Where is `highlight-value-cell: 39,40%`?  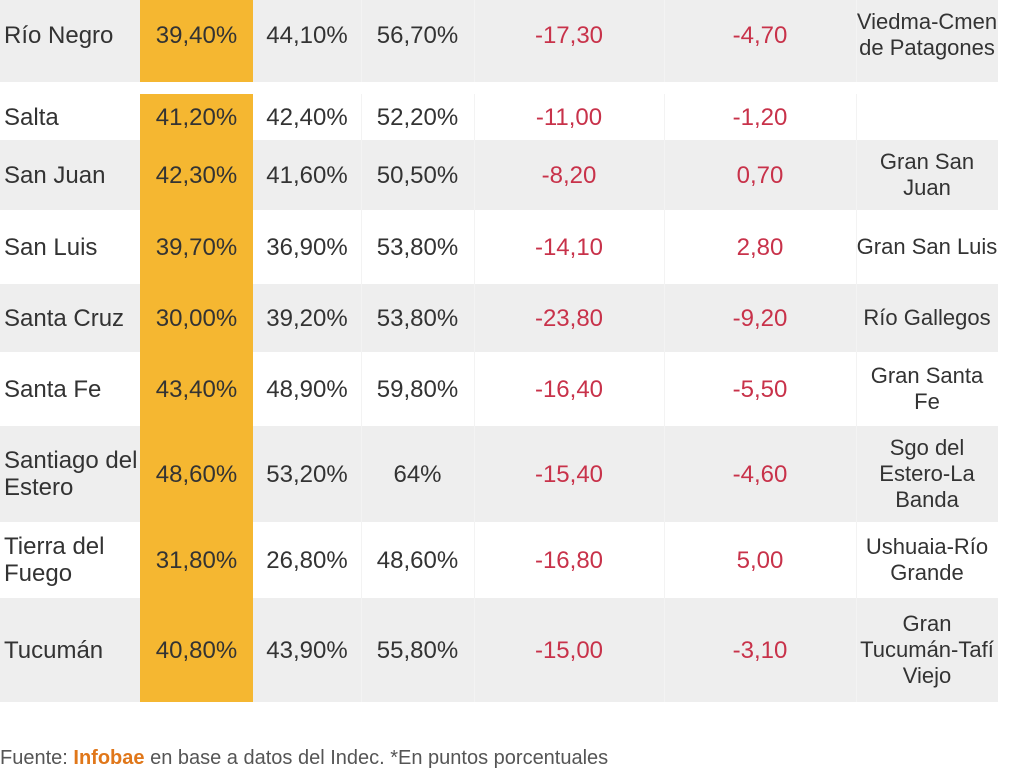 highlight-value-cell: 39,40% is located at coordinates (196, 41).